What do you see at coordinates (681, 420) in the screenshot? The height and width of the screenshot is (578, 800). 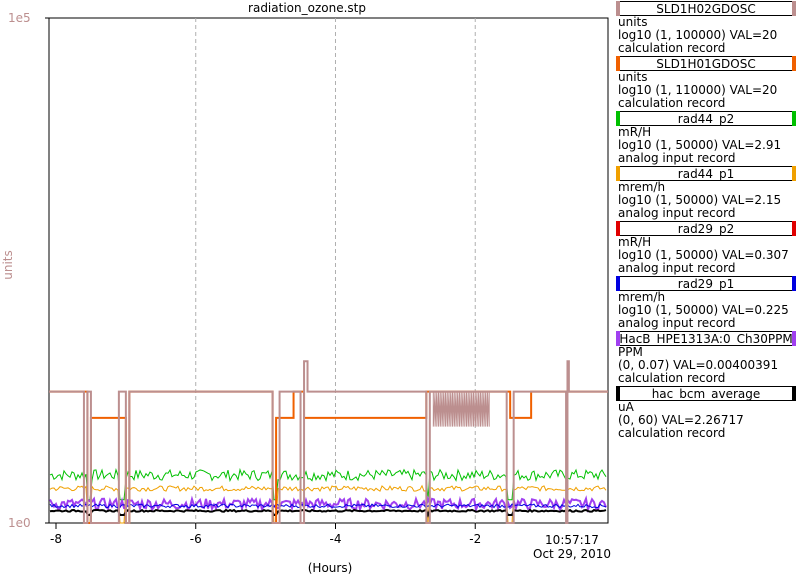 I see `legend-range: (0, 60) VAL=2.26717` at bounding box center [681, 420].